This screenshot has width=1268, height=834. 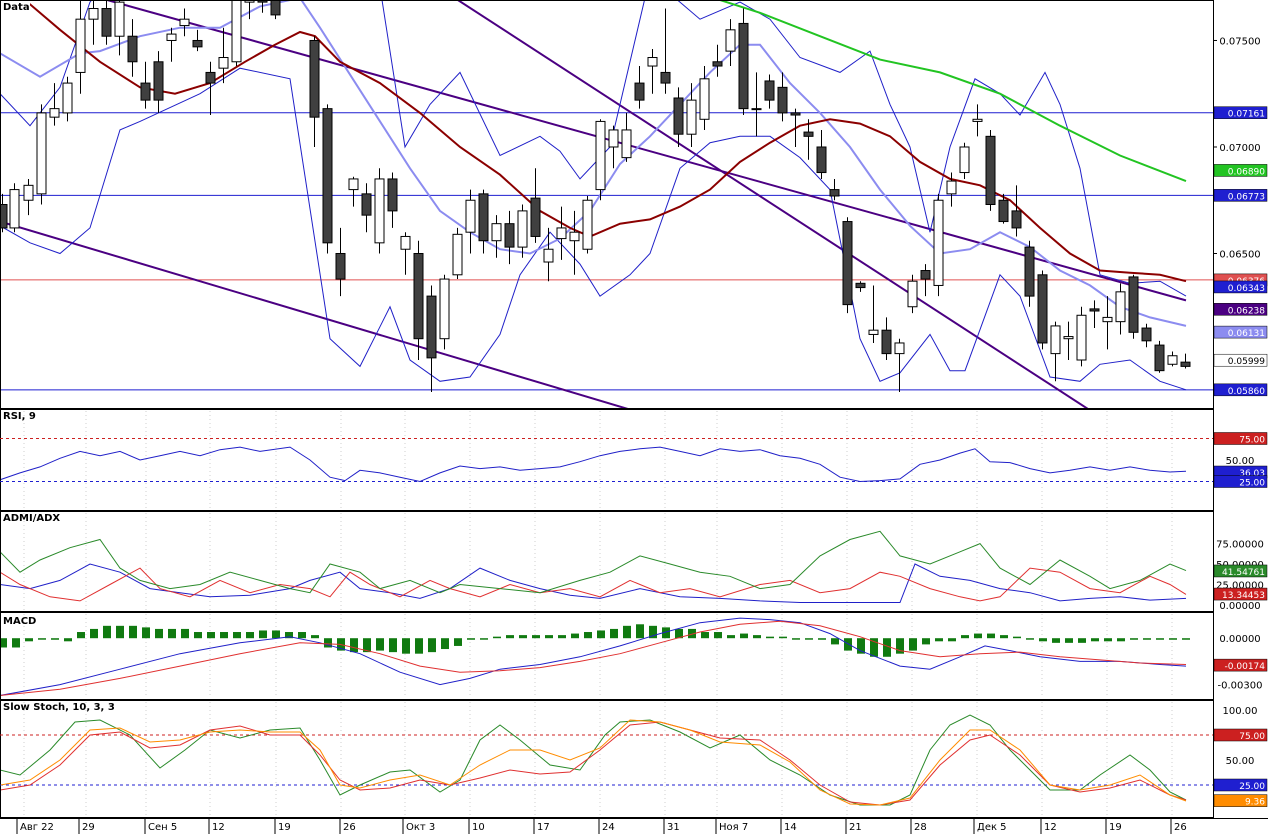 I want to click on dmi-tick-label: 25.00000, so click(x=1240, y=586).